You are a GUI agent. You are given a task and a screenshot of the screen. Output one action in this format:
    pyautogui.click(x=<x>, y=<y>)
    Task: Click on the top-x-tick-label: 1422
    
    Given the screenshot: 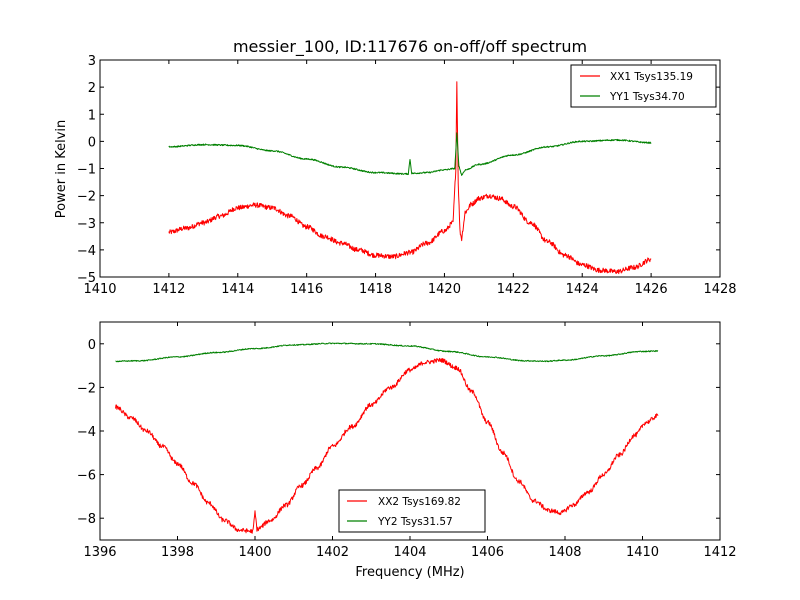 What is the action you would take?
    pyautogui.click(x=513, y=289)
    